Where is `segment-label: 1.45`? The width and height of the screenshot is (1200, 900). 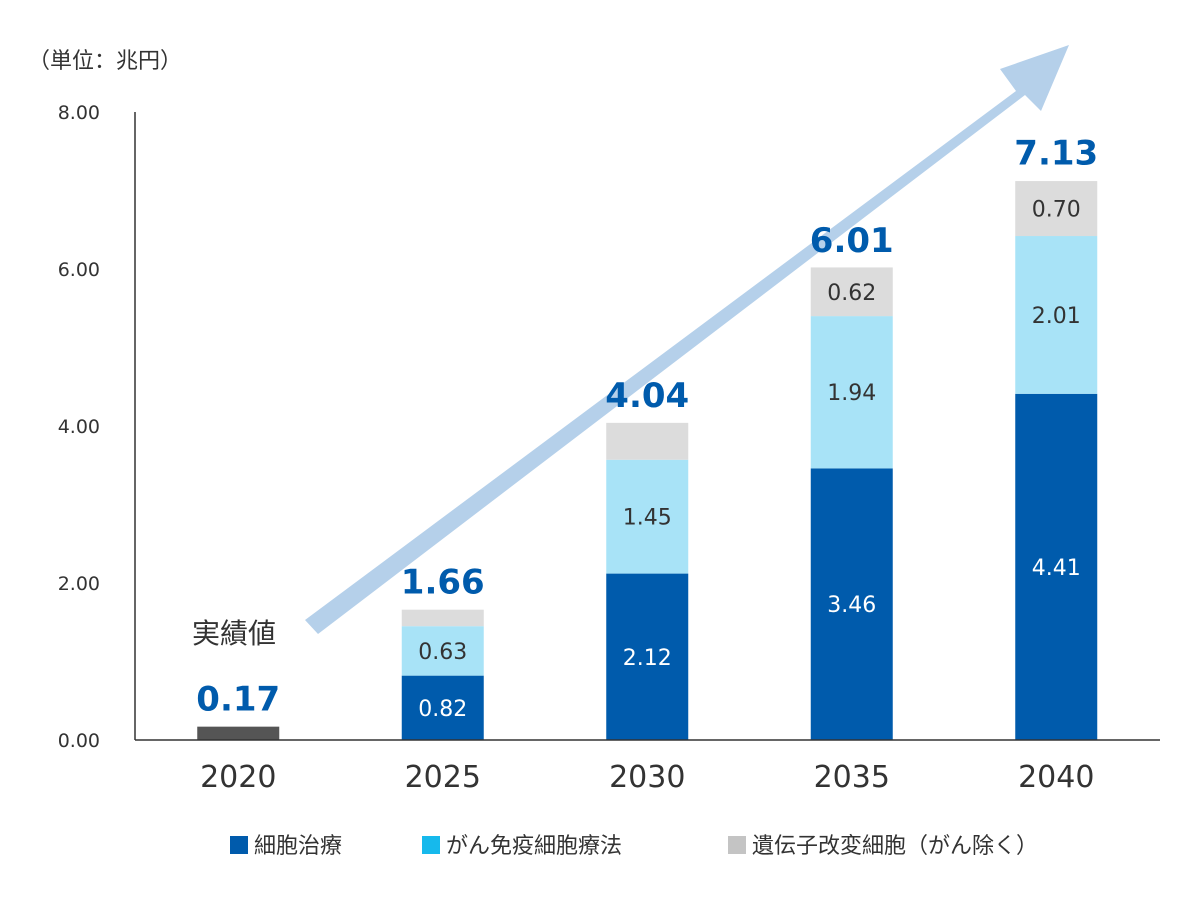 segment-label: 1.45 is located at coordinates (647, 518).